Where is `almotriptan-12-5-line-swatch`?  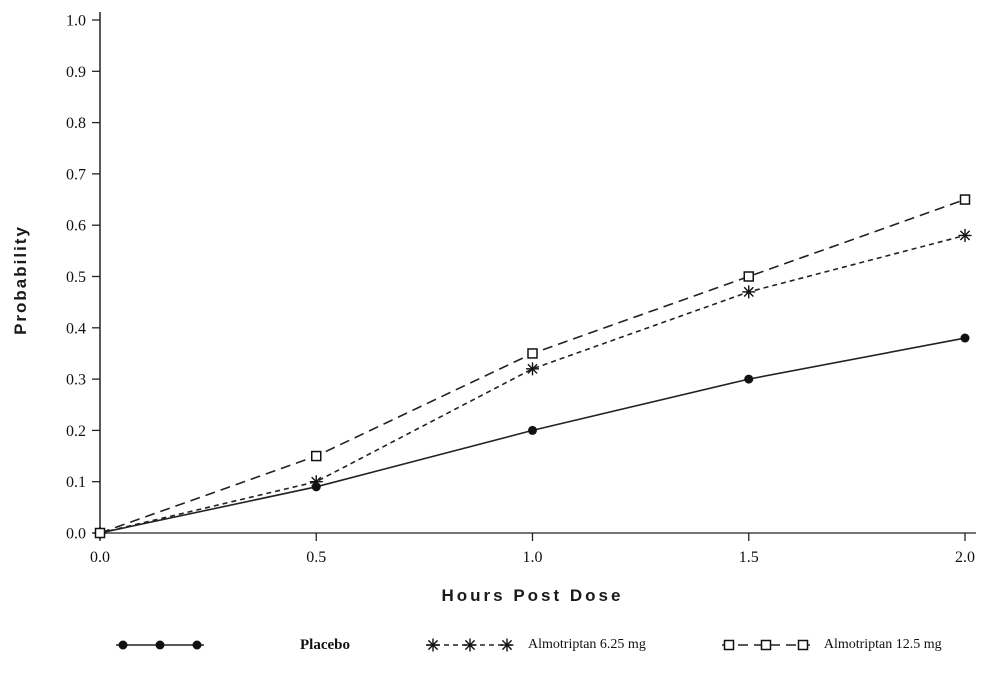 almotriptan-12-5-line-swatch is located at coordinates (765, 645).